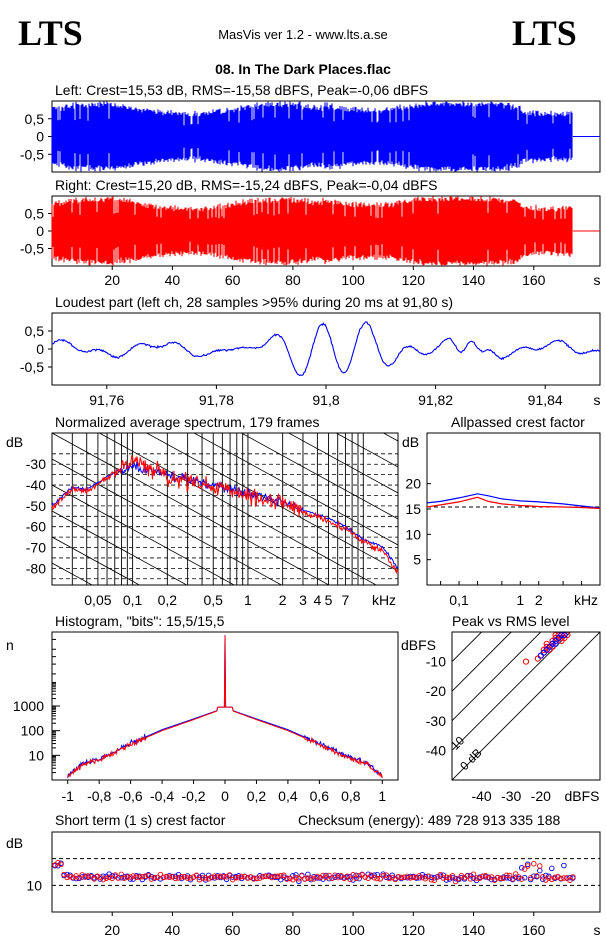  Describe the element at coordinates (353, 280) in the screenshot. I see `waveform_right-xtick-label: 100` at that location.